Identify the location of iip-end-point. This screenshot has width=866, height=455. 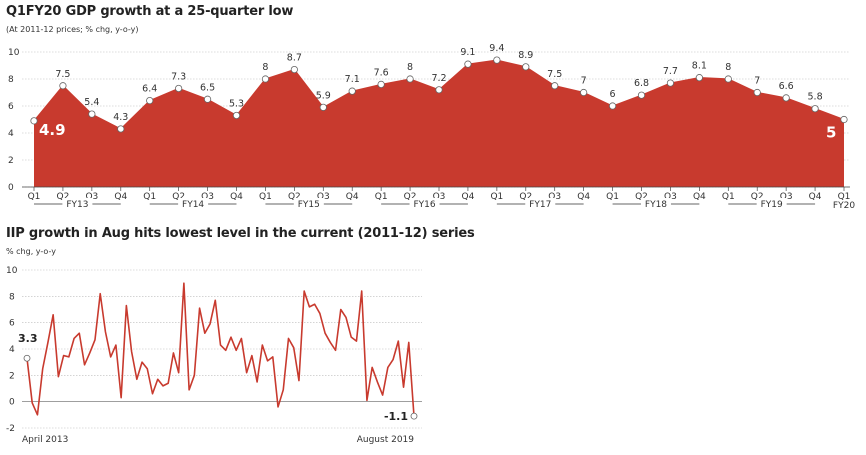
(414, 416).